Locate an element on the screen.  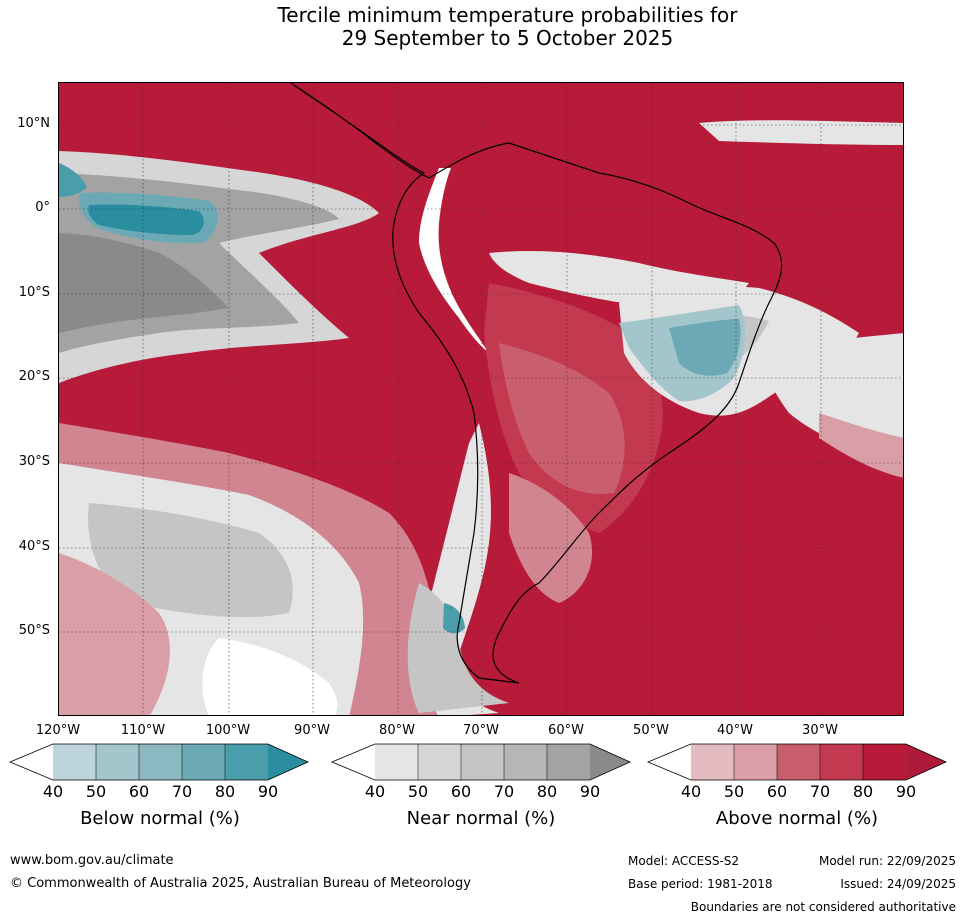
near-tick-60: 60 is located at coordinates (461, 791).